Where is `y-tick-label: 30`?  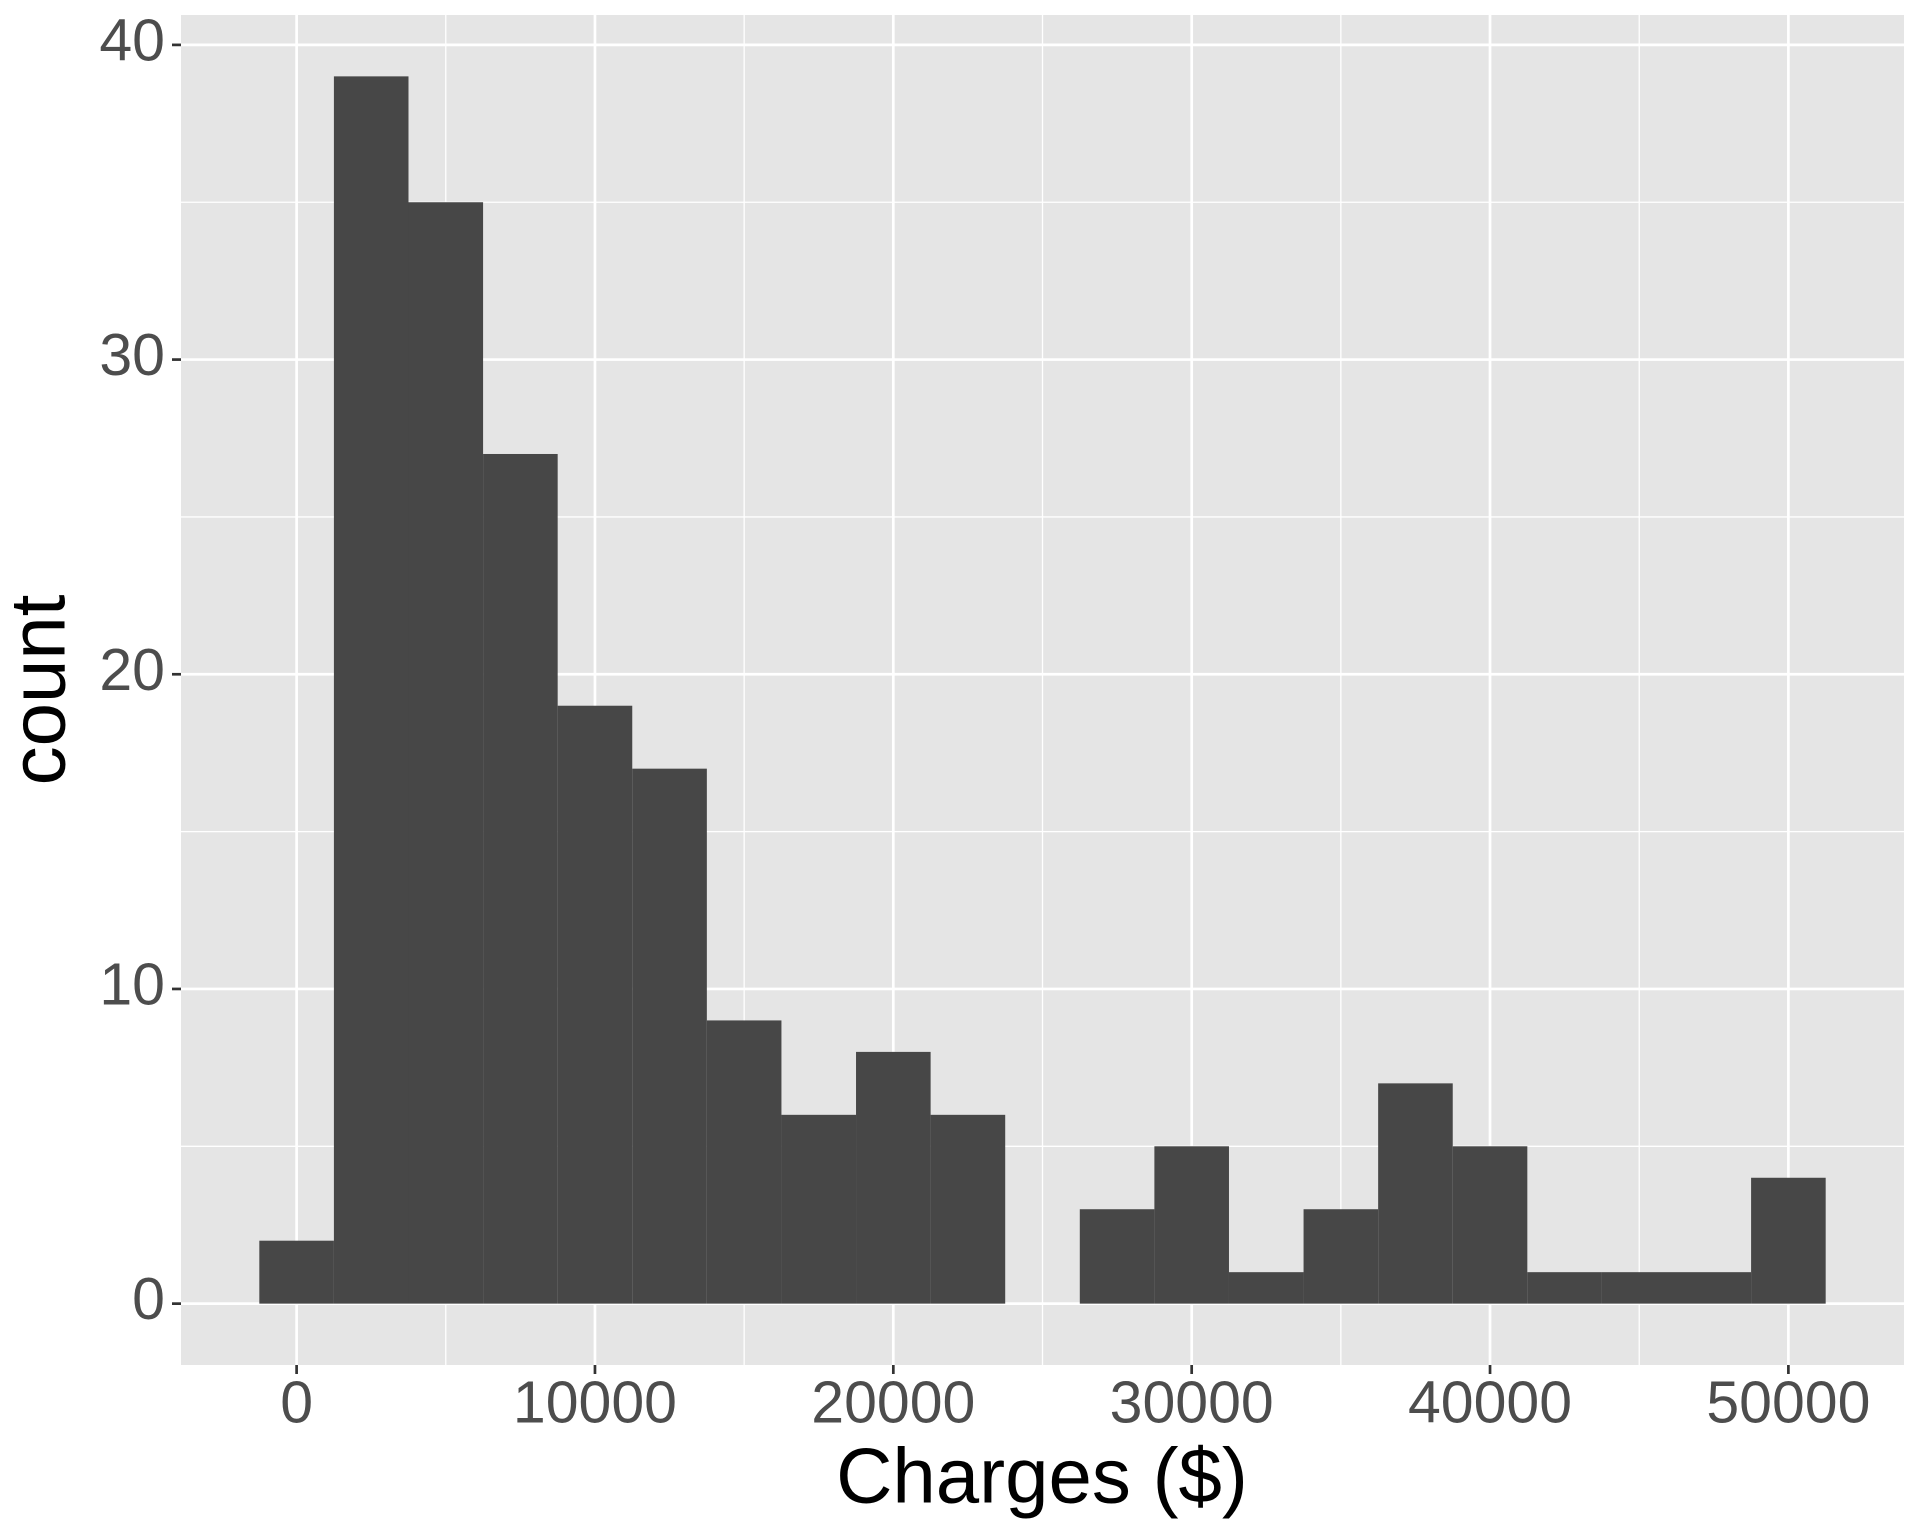
y-tick-label: 30 is located at coordinates (132, 355).